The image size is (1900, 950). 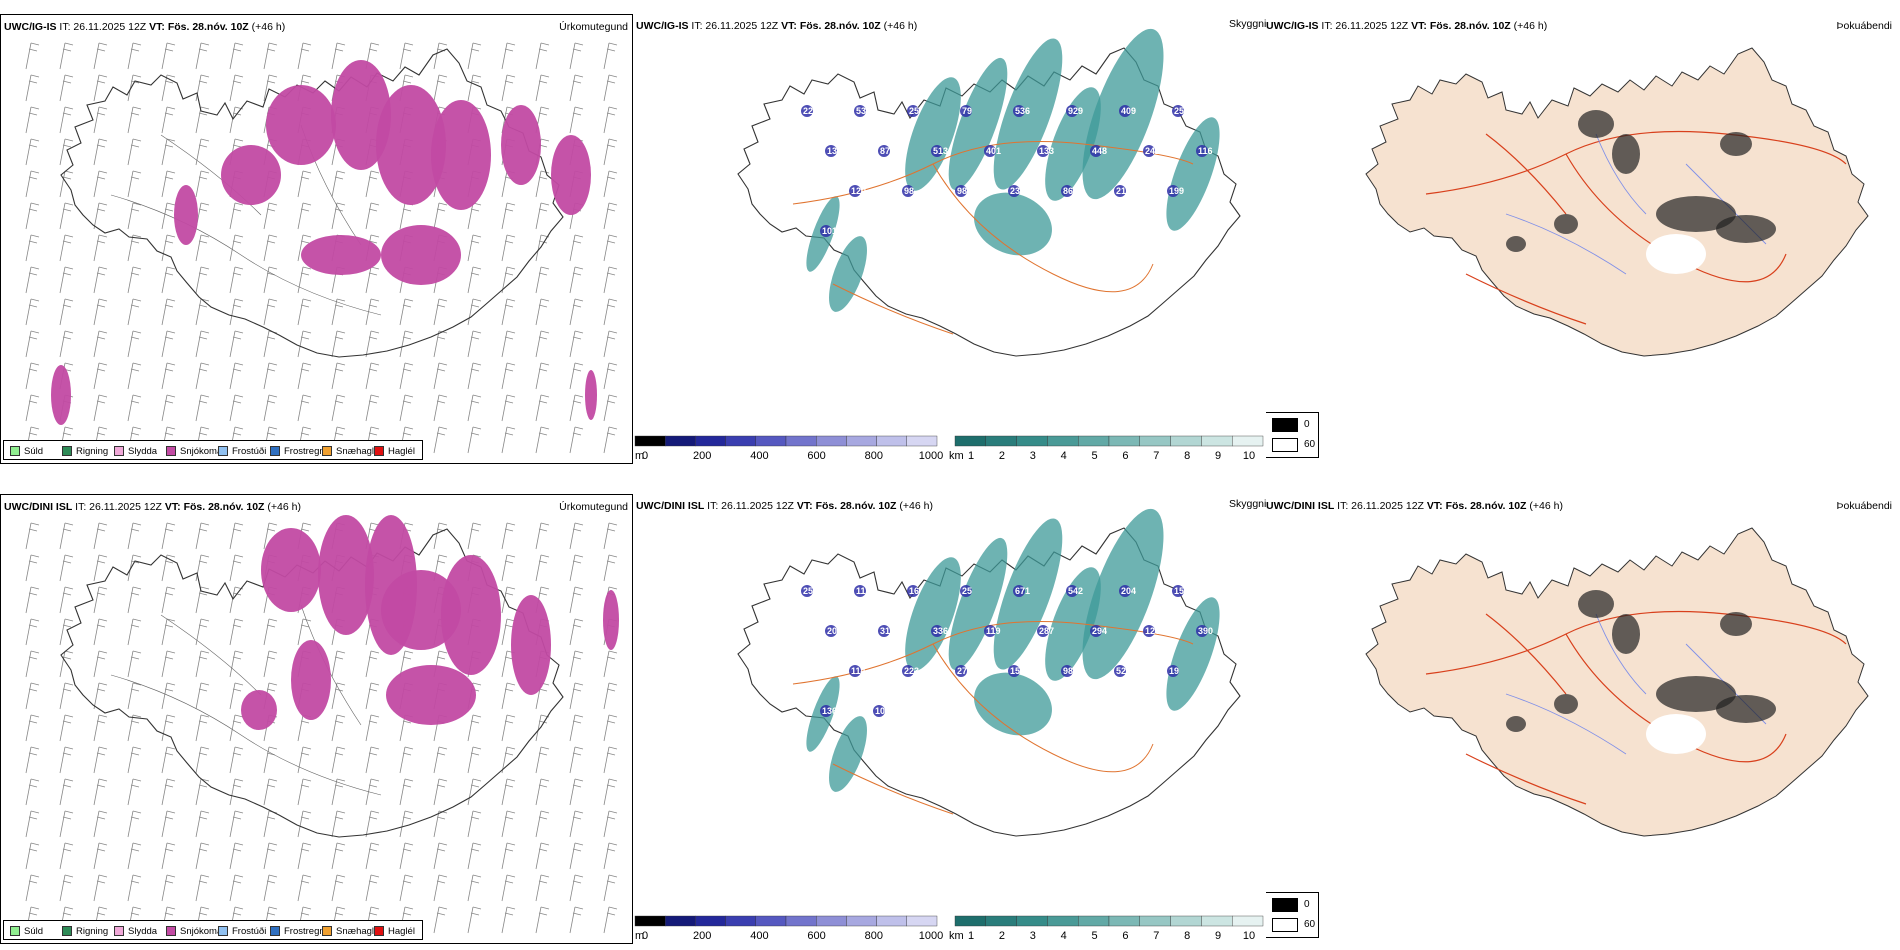 What do you see at coordinates (1099, 631) in the screenshot?
I see `cloud-base-label: 294` at bounding box center [1099, 631].